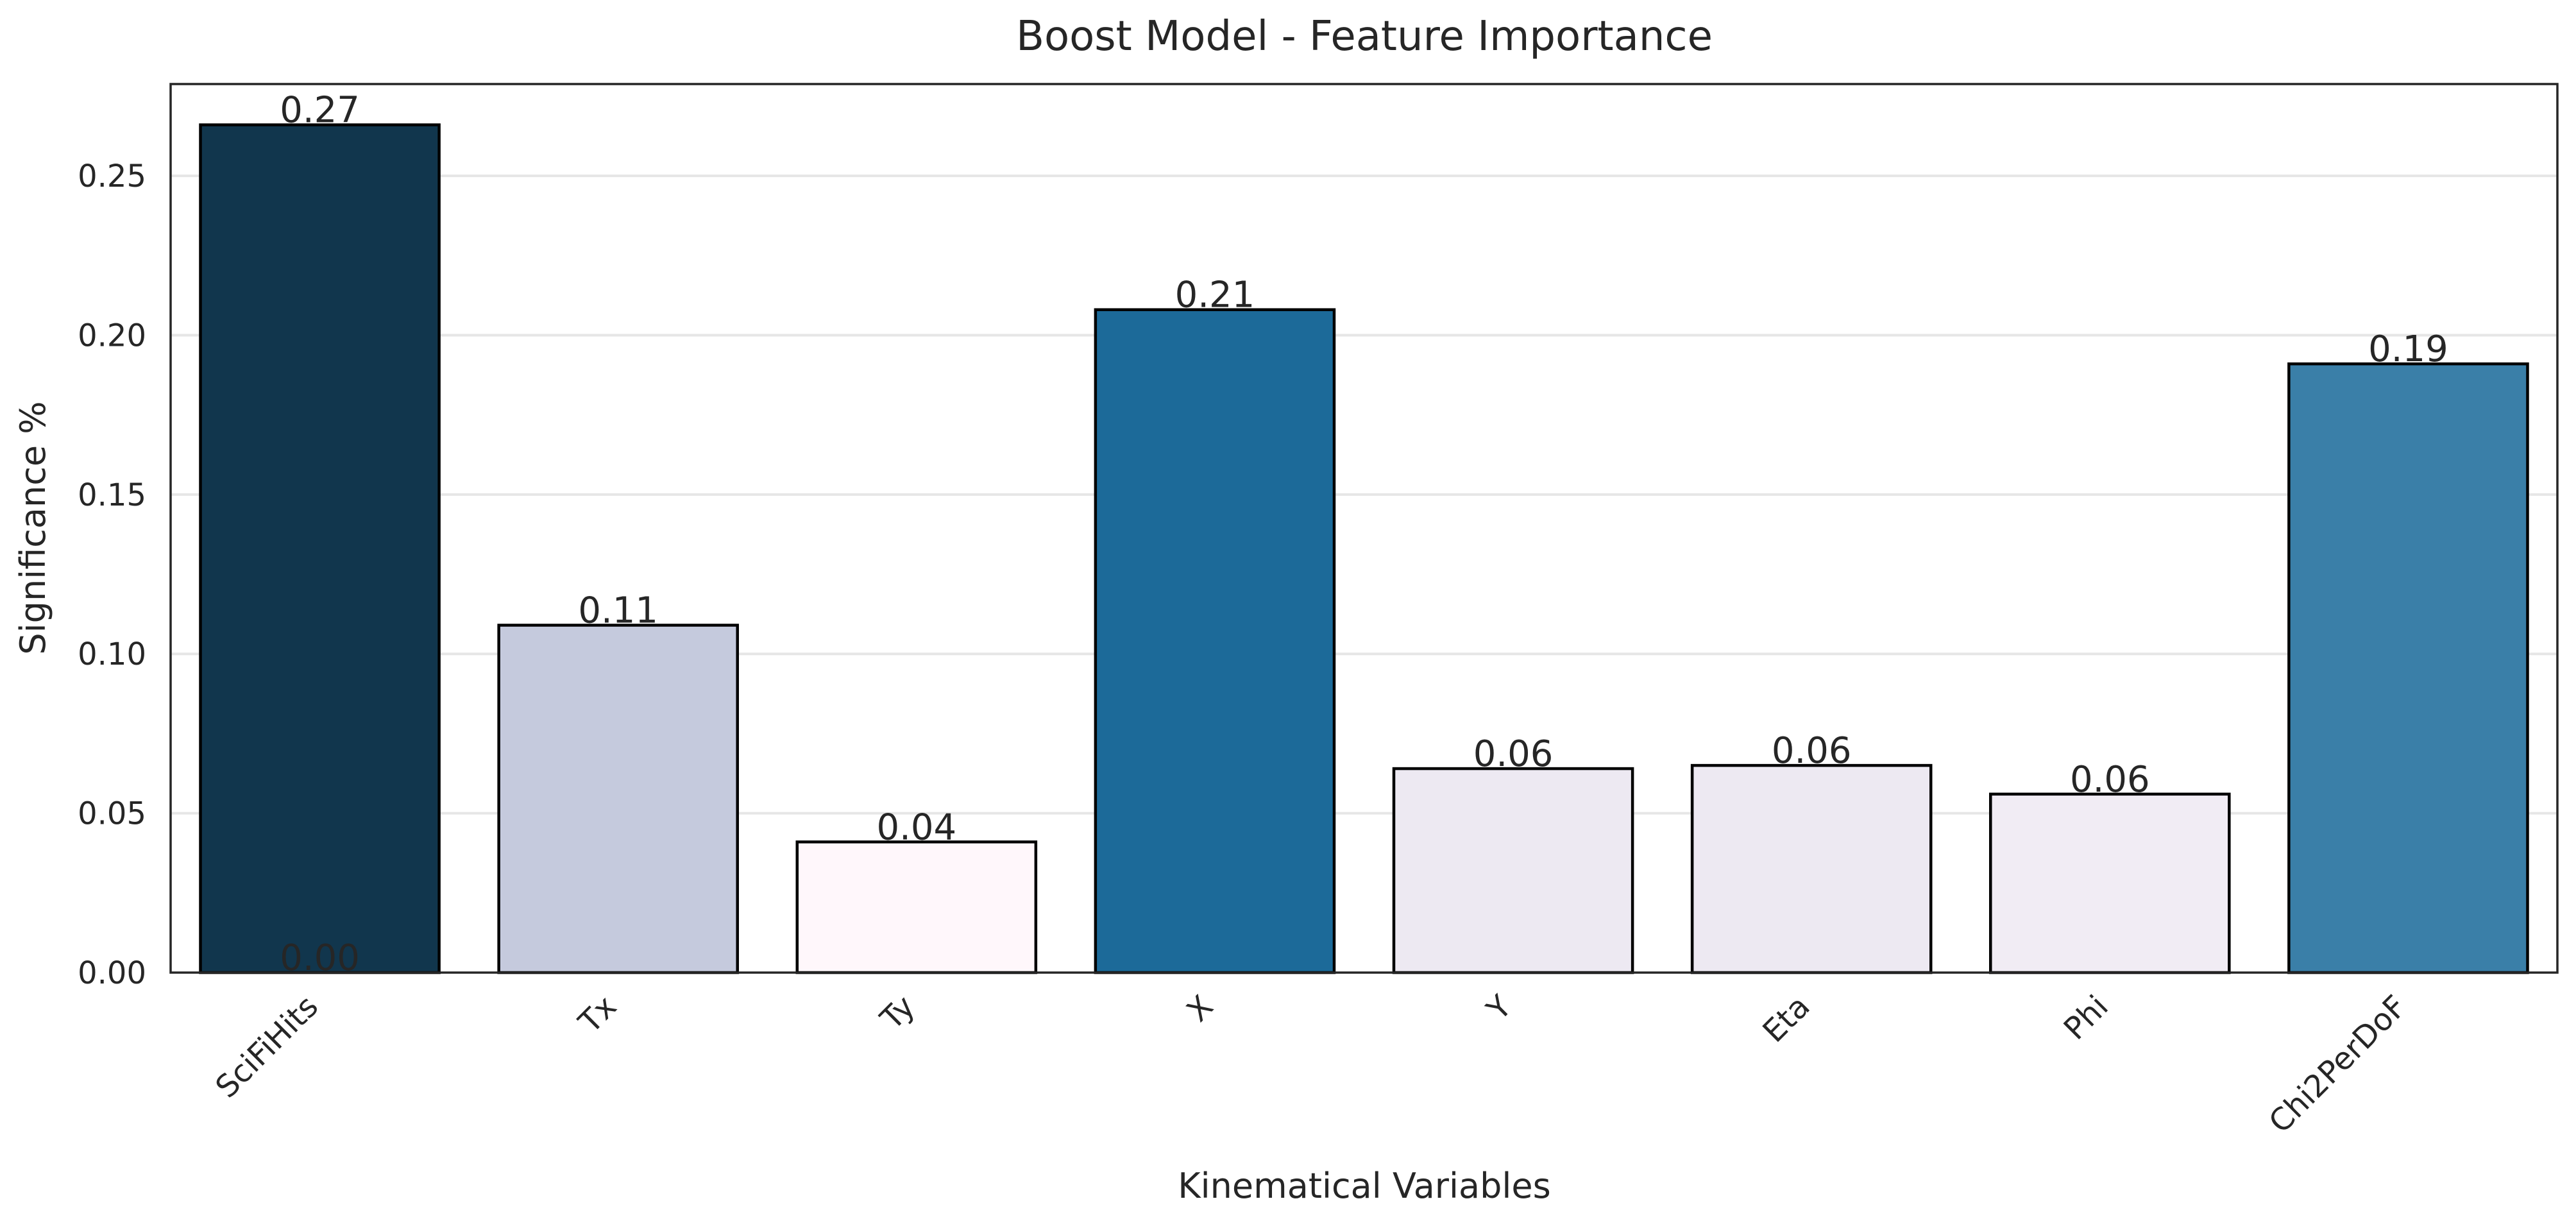 Image resolution: width=2576 pixels, height=1226 pixels. Describe the element at coordinates (33, 527) in the screenshot. I see `y-axis-label: Significance %` at that location.